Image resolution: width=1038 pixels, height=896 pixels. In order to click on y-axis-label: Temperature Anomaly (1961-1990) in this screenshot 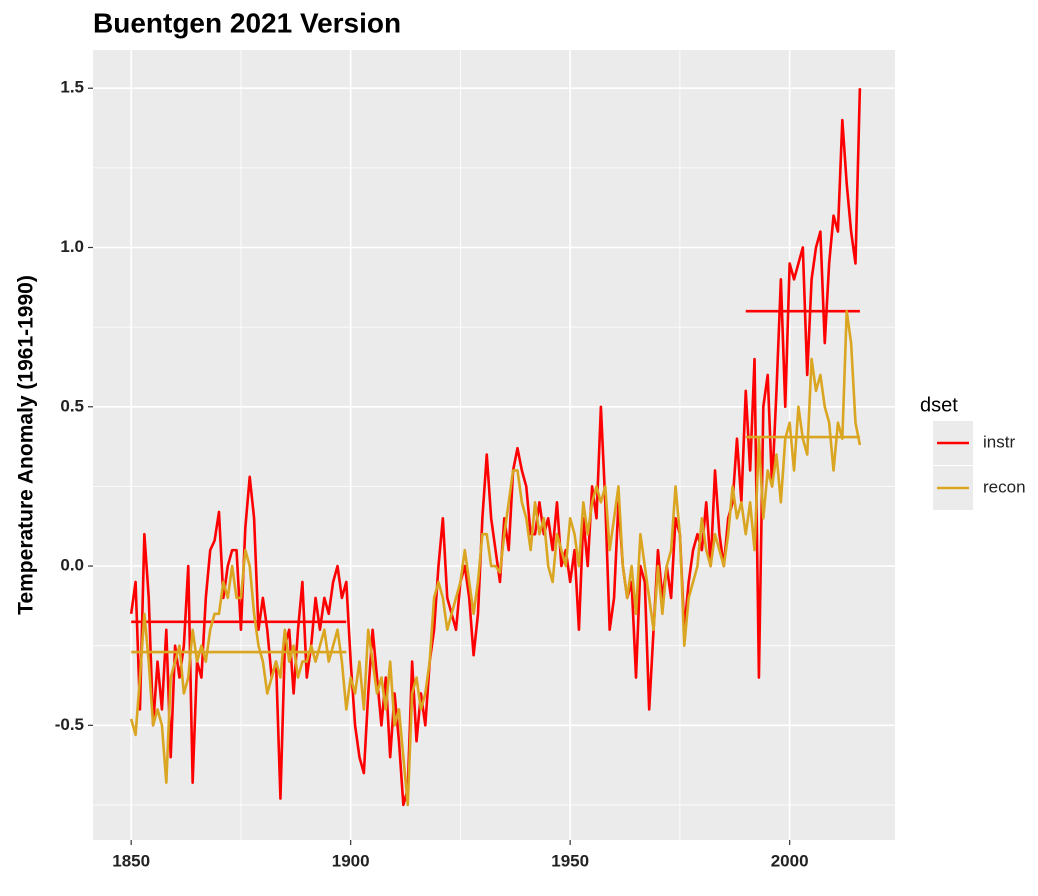, I will do `click(26, 445)`.